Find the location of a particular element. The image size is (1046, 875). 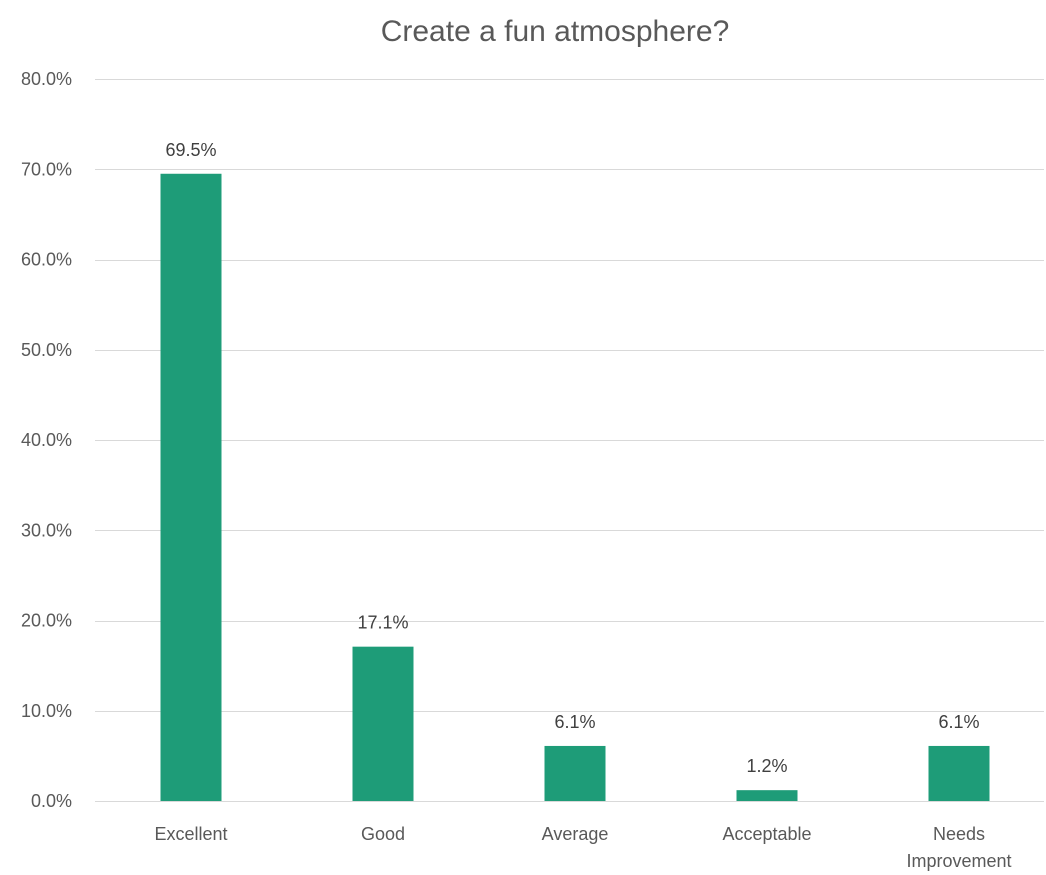

category-label-line: Excellent is located at coordinates (190, 834).